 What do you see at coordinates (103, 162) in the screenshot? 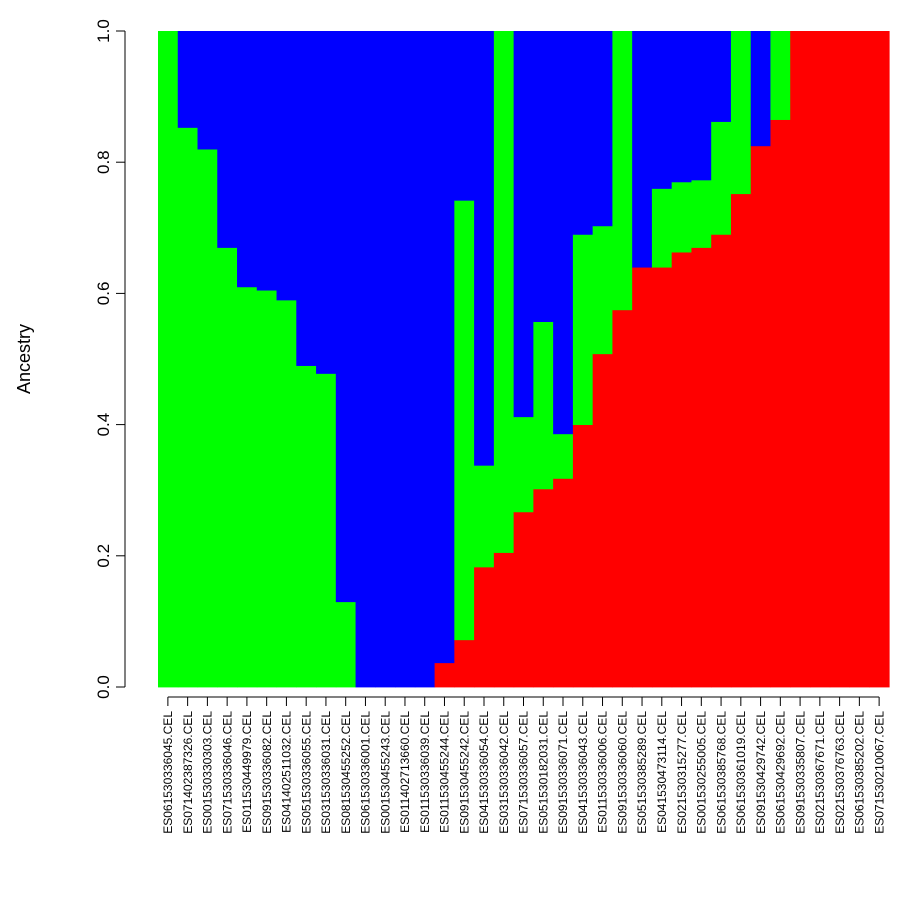
I see `y-tick-label: 0.8` at bounding box center [103, 162].